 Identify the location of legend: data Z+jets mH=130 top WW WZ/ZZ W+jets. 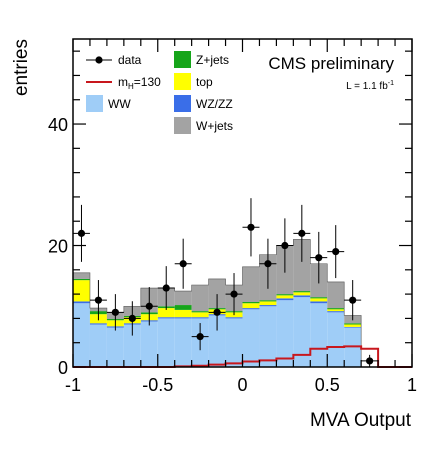
(159, 92).